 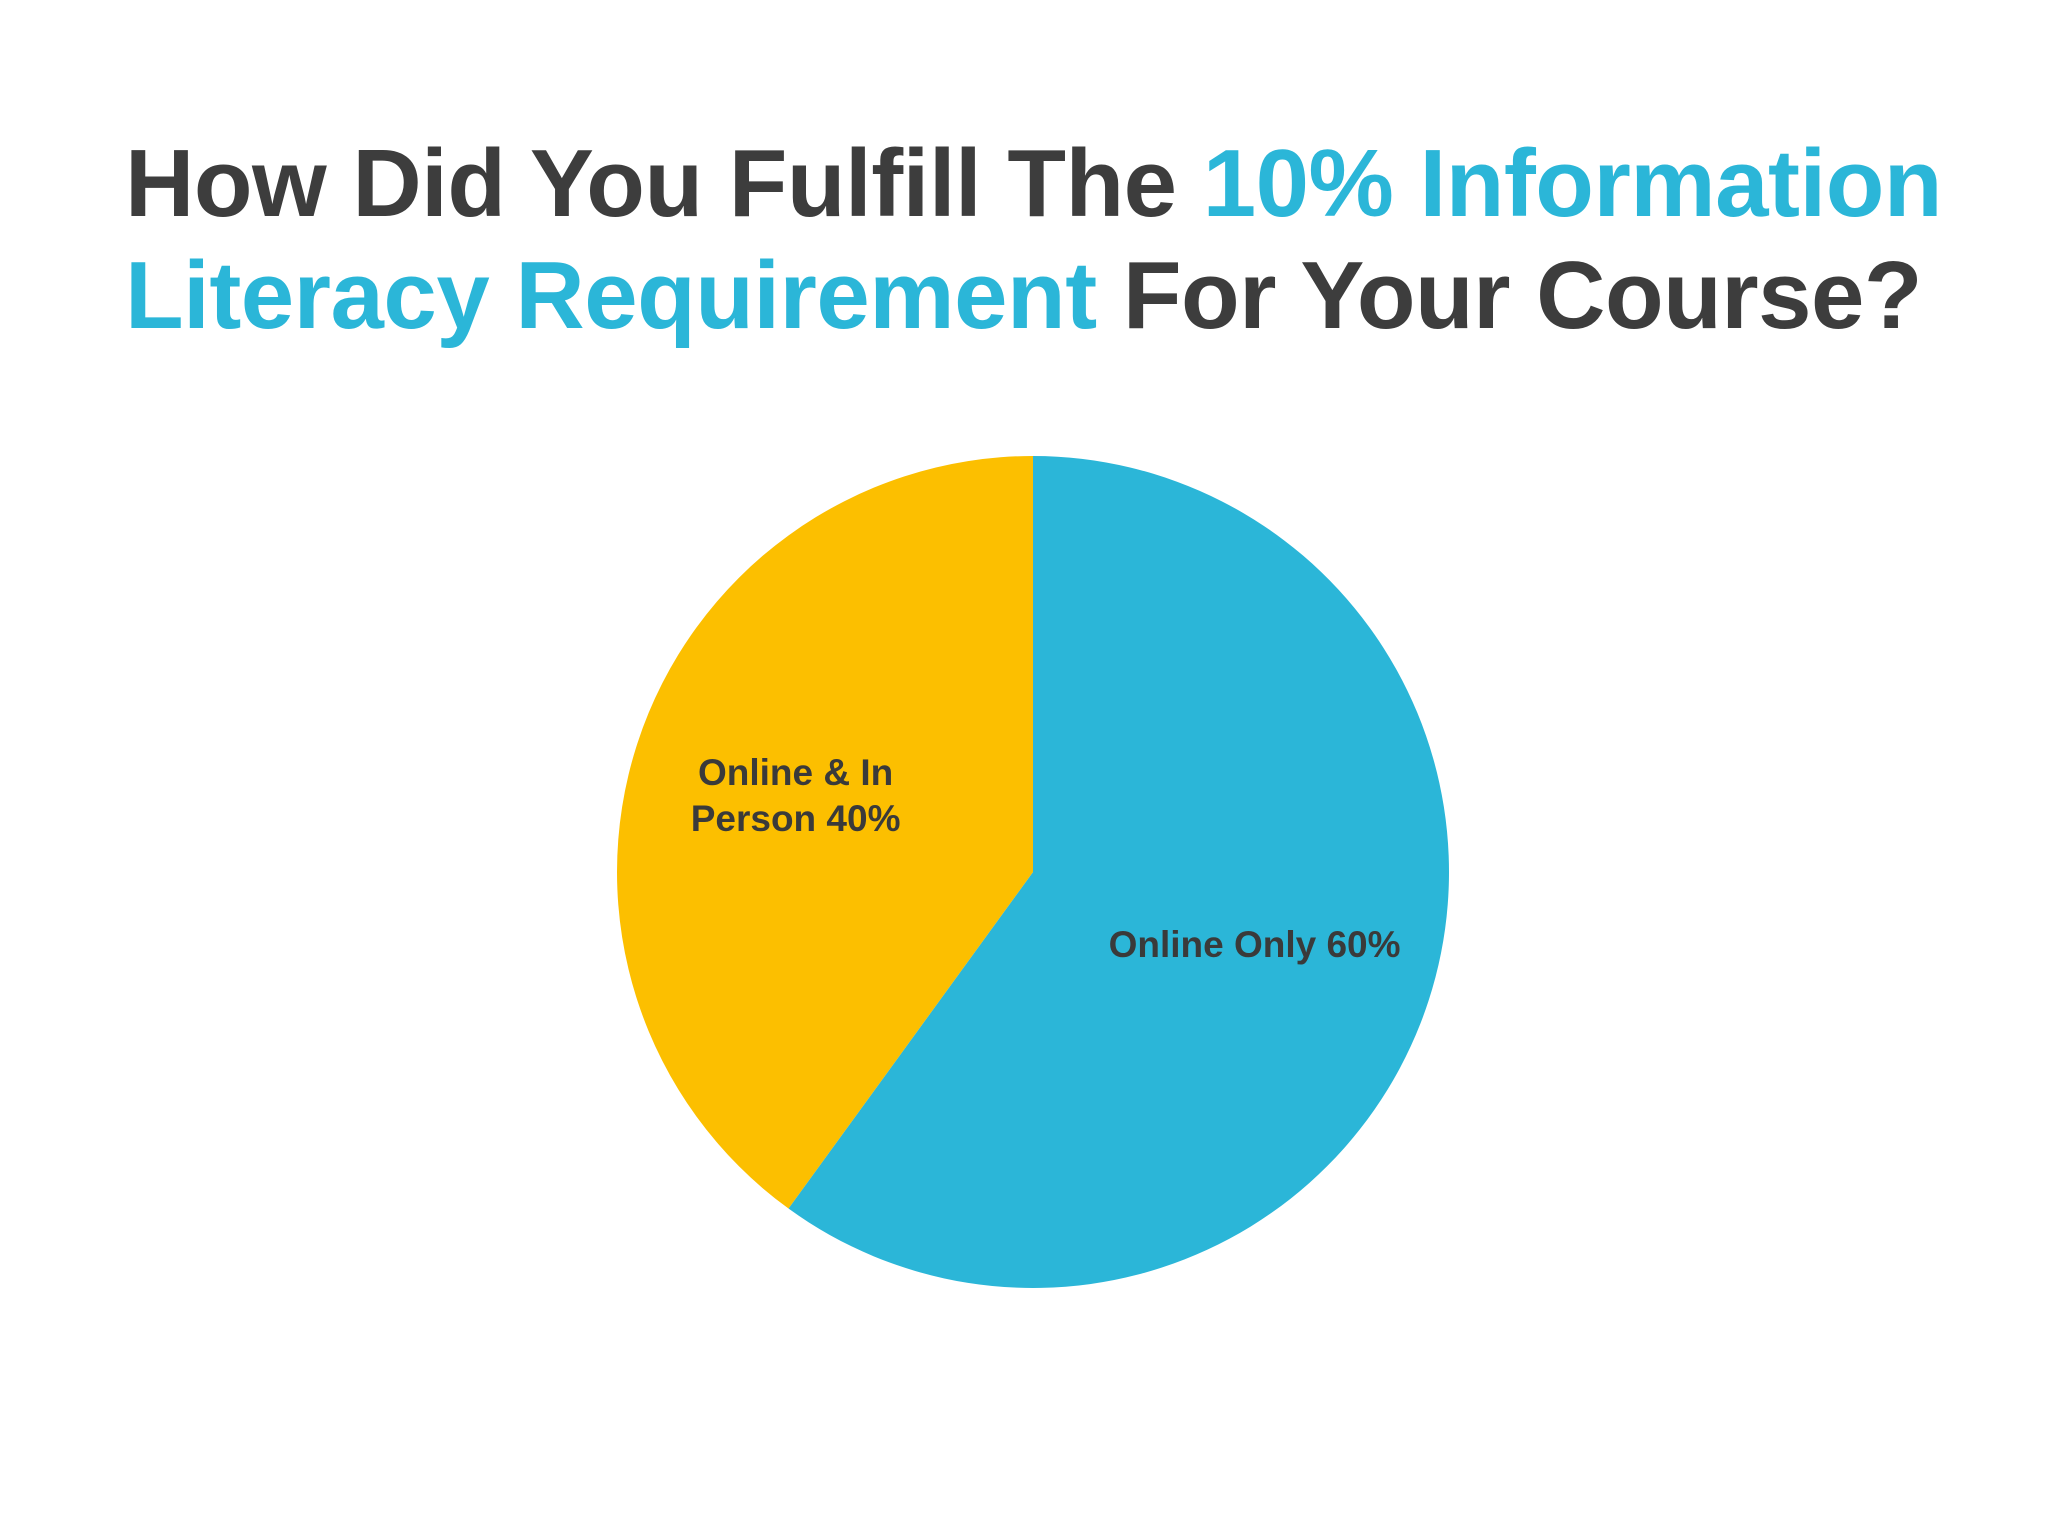 What do you see at coordinates (1509, 295) in the screenshot?
I see `title-part-3: For Your Course?` at bounding box center [1509, 295].